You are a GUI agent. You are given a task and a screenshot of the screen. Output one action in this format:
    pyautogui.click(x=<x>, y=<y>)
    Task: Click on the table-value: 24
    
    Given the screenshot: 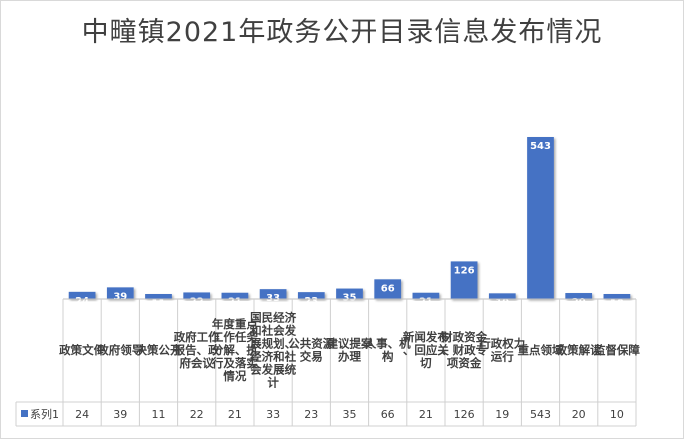 What is the action you would take?
    pyautogui.click(x=82, y=414)
    